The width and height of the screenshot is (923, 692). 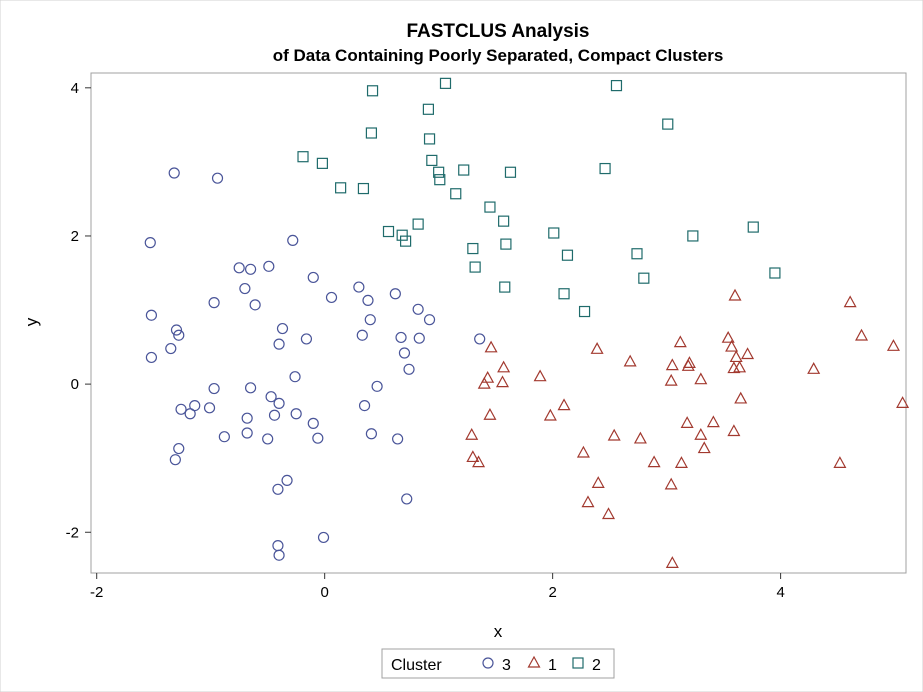 I want to click on legend-circle-marker, so click(x=488, y=663).